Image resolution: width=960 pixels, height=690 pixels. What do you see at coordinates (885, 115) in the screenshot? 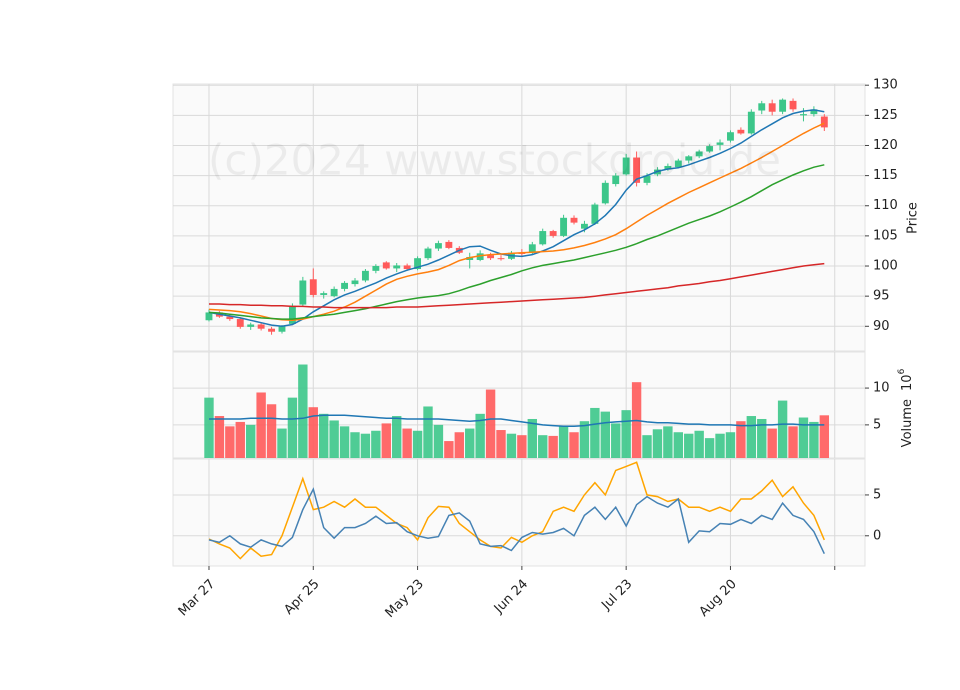
I see `y-tick-label: 125` at bounding box center [885, 115].